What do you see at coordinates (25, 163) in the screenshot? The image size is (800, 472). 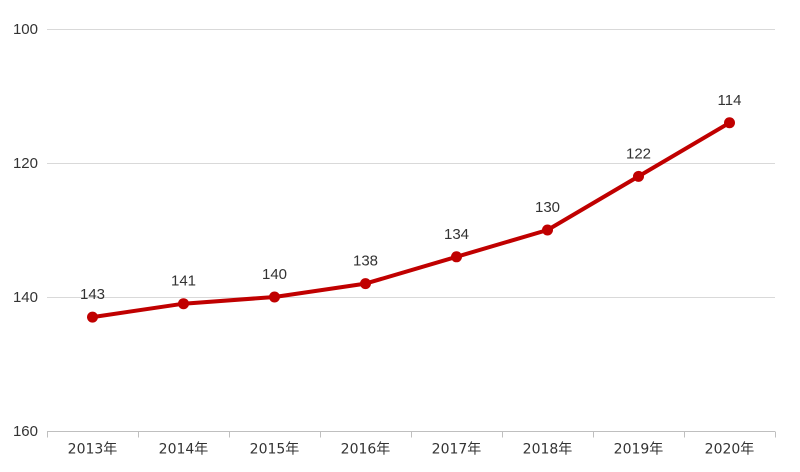 I see `y-tick-label: 120` at bounding box center [25, 163].